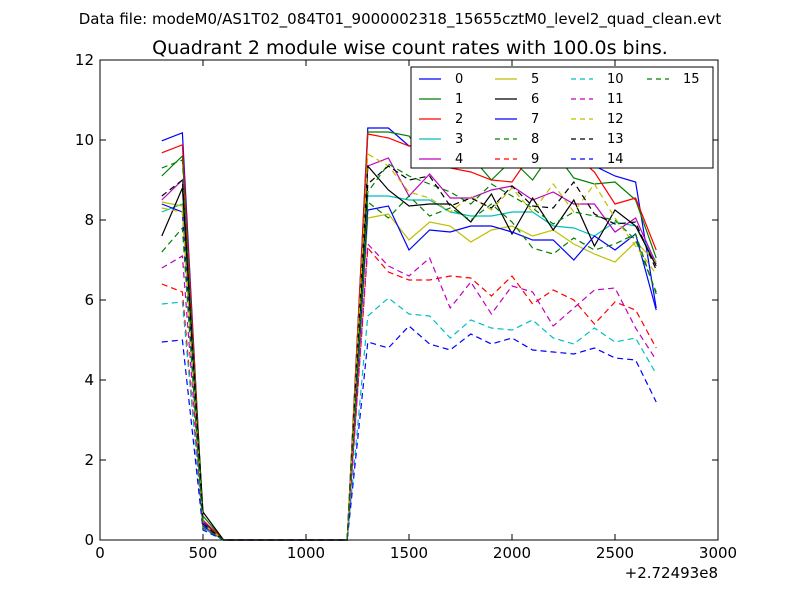  I want to click on x-tick-label: 1500, so click(409, 553).